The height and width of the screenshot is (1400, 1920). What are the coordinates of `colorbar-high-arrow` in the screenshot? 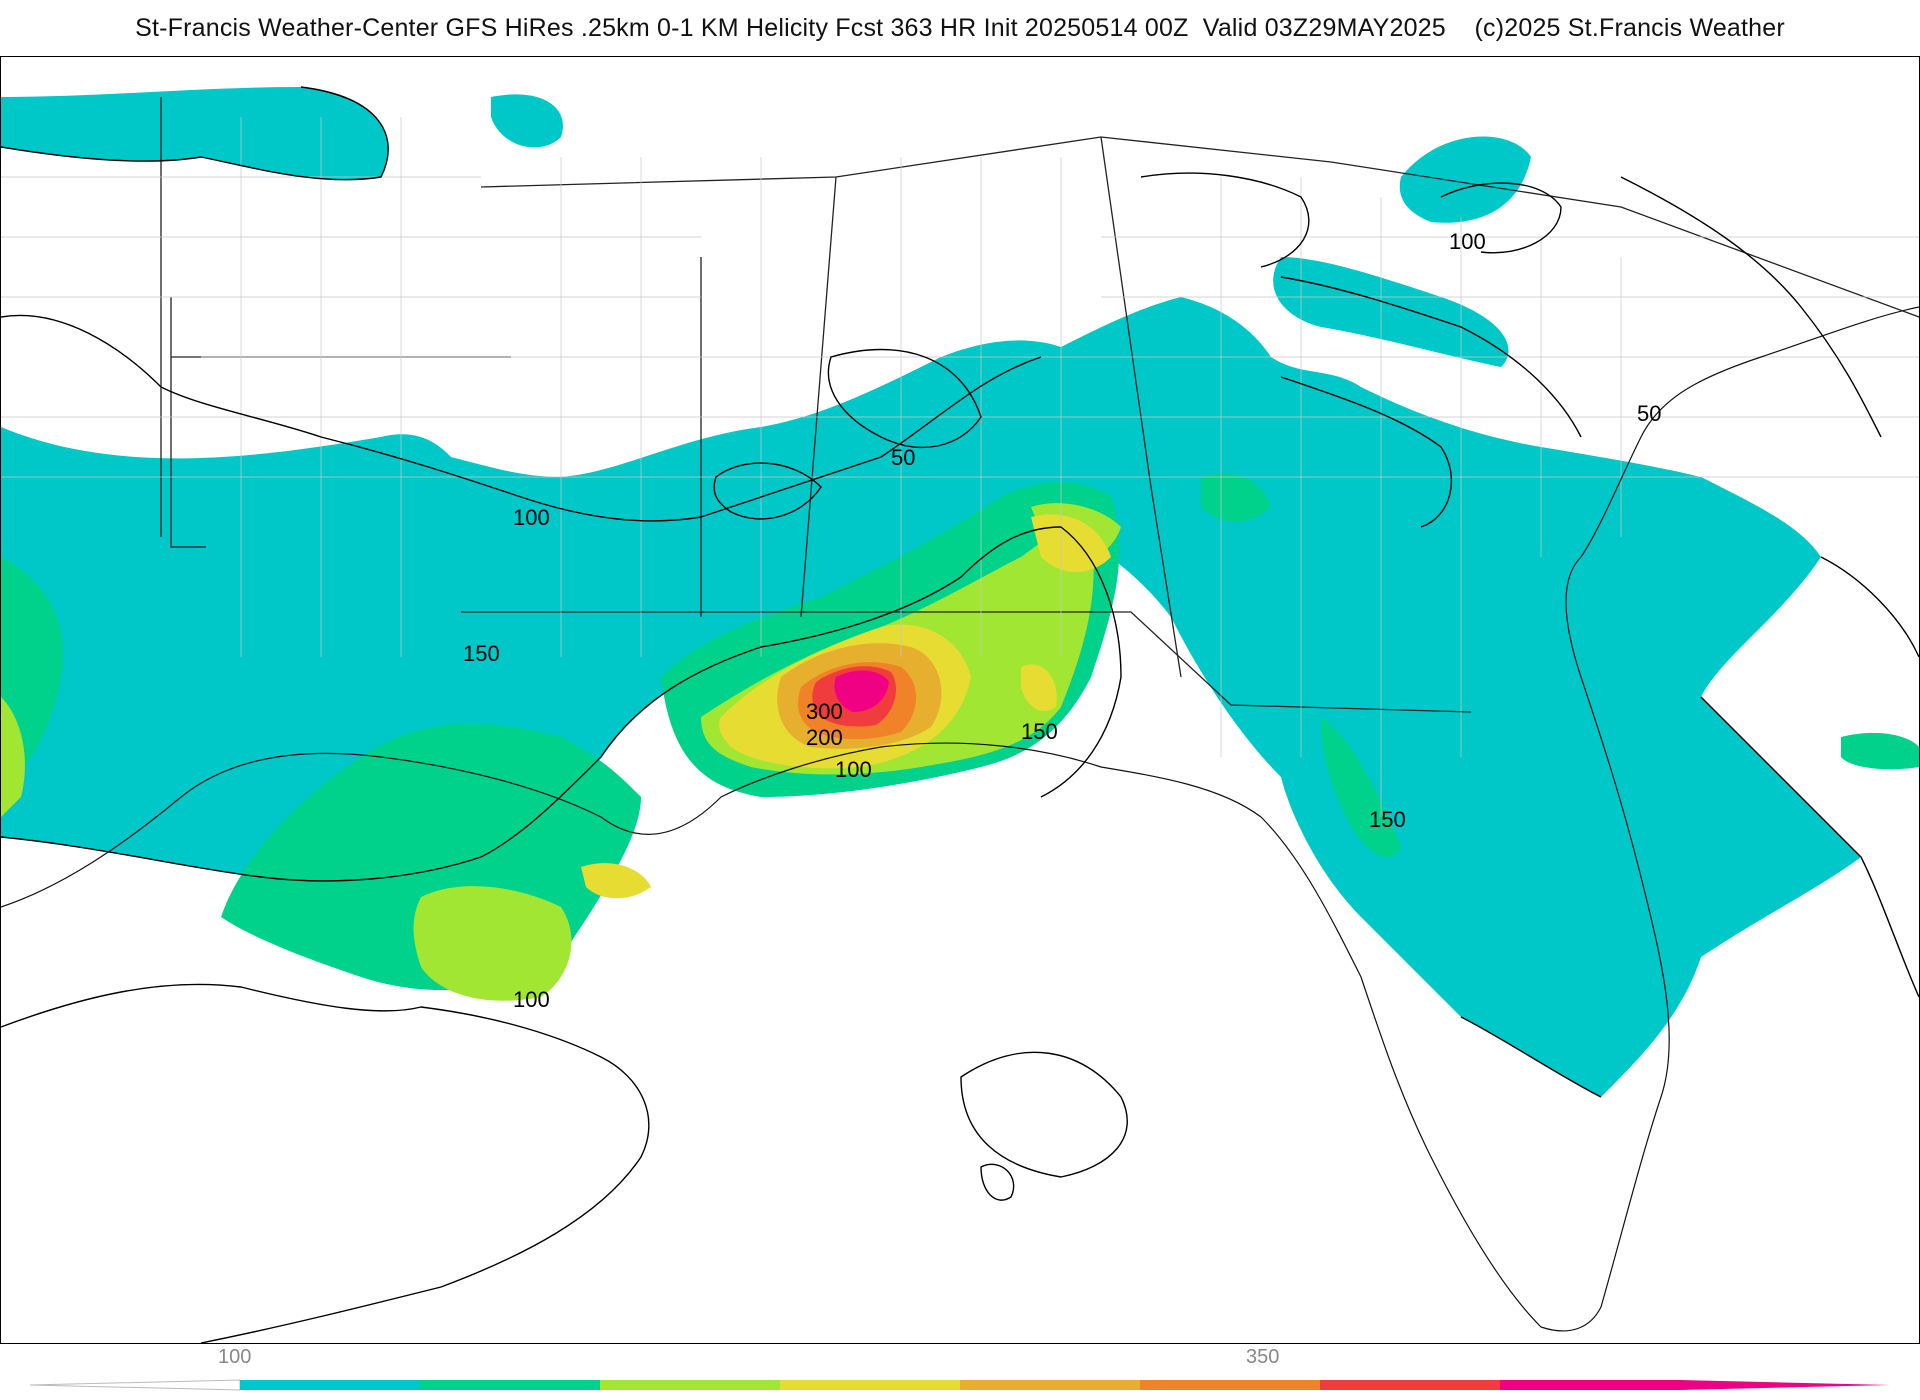 It's located at (1785, 1385).